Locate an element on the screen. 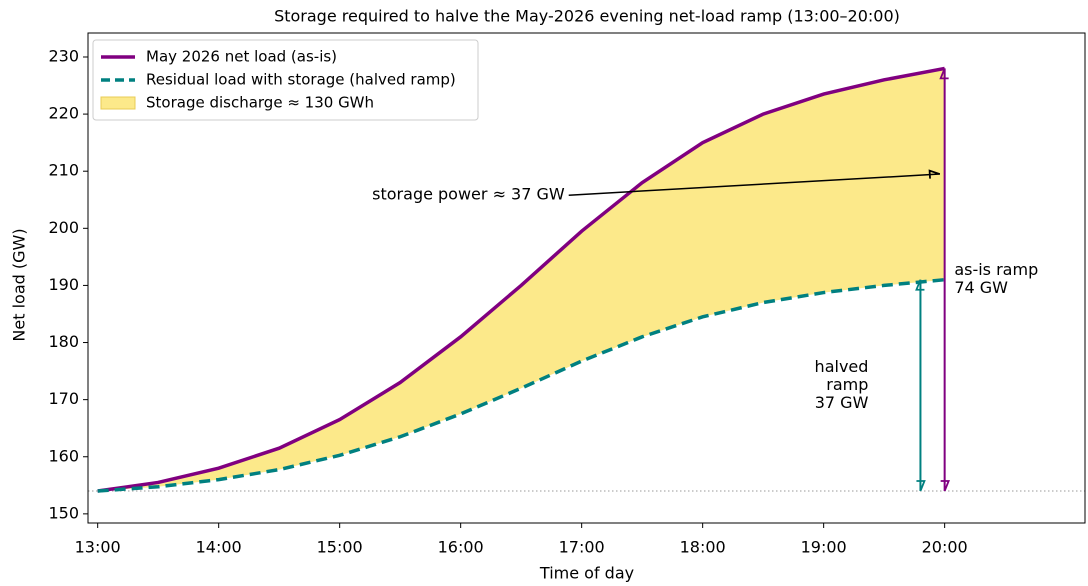 This screenshot has height=586, width=1088. x-tick-label: 20:00 is located at coordinates (945, 547).